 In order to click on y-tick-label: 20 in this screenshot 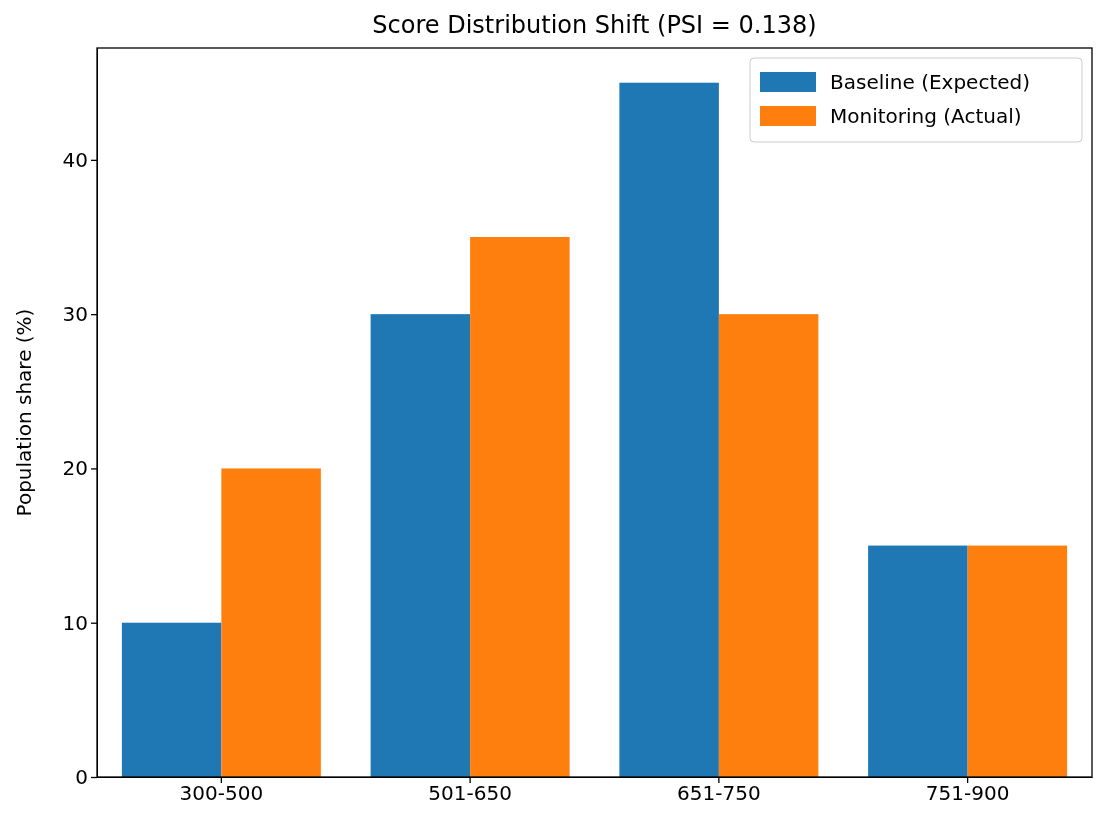, I will do `click(75, 468)`.